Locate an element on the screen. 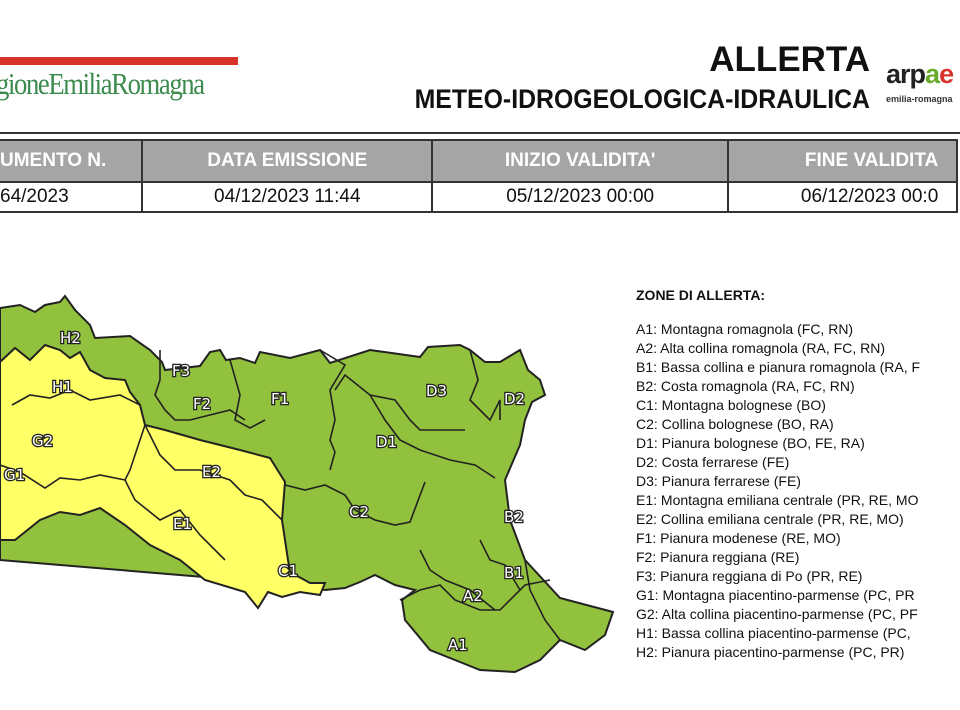  page-title: ALLERTA is located at coordinates (789, 59).